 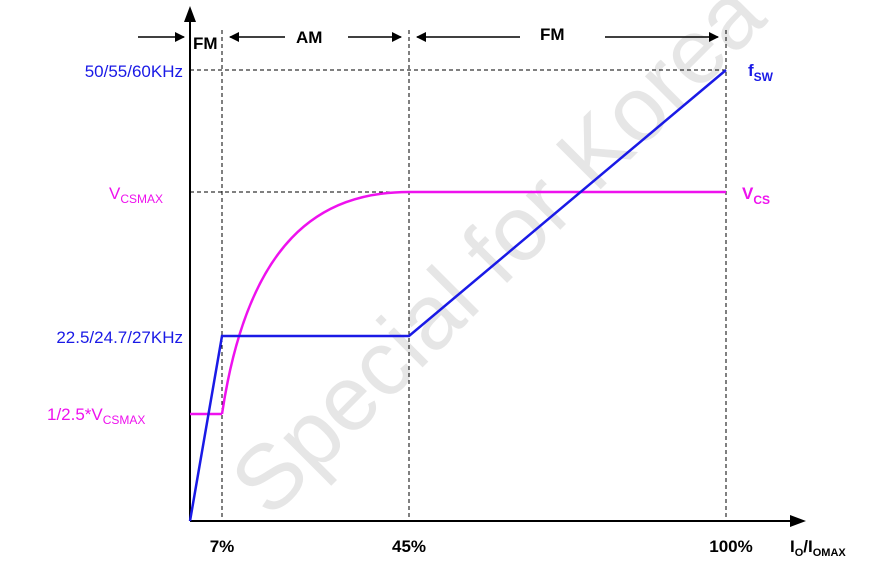 I want to click on region-label-fm-1: FM, so click(x=205, y=43).